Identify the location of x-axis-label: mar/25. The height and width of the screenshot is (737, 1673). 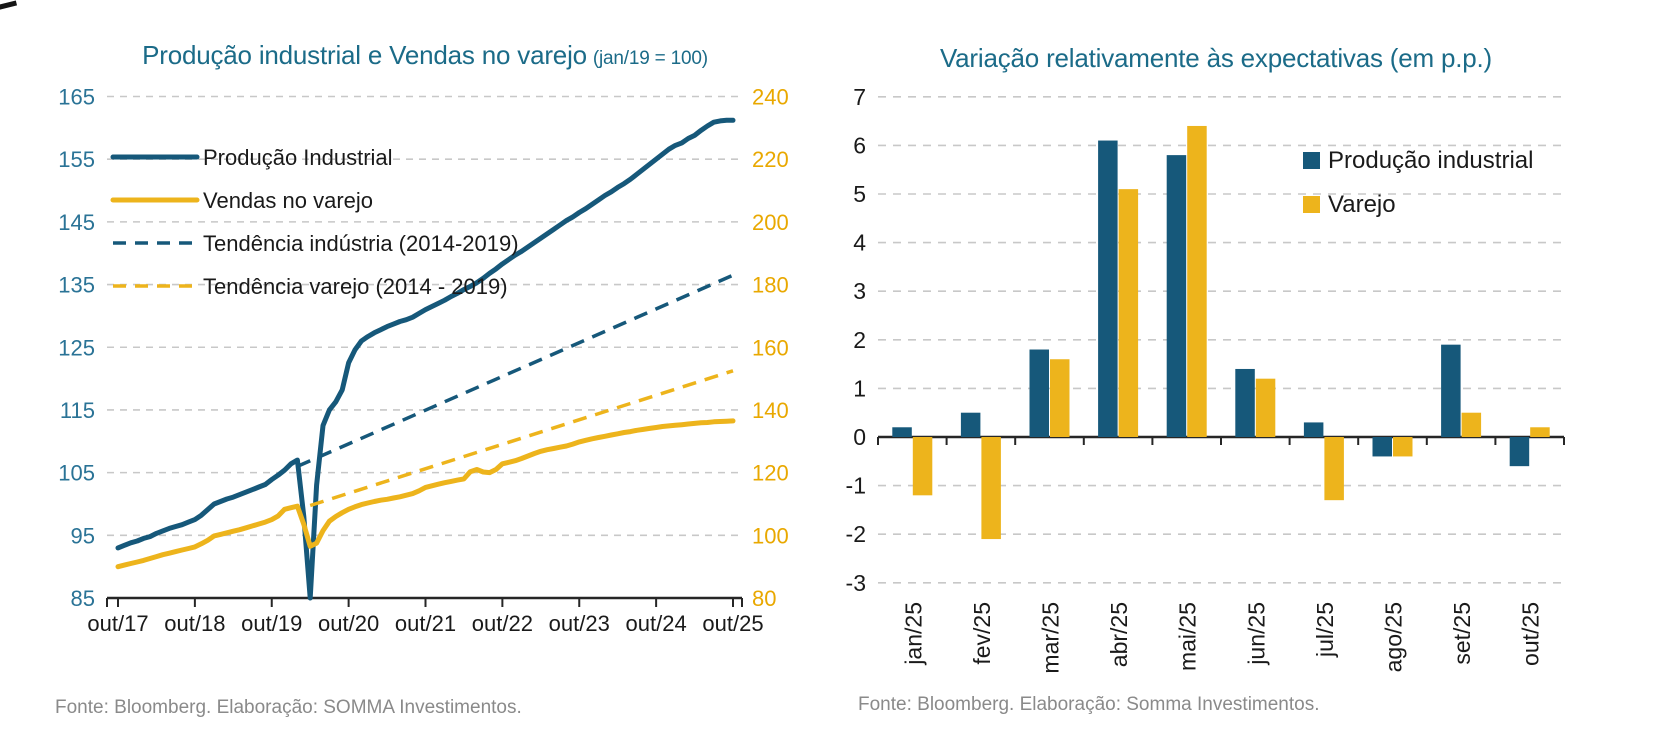
(1051, 638).